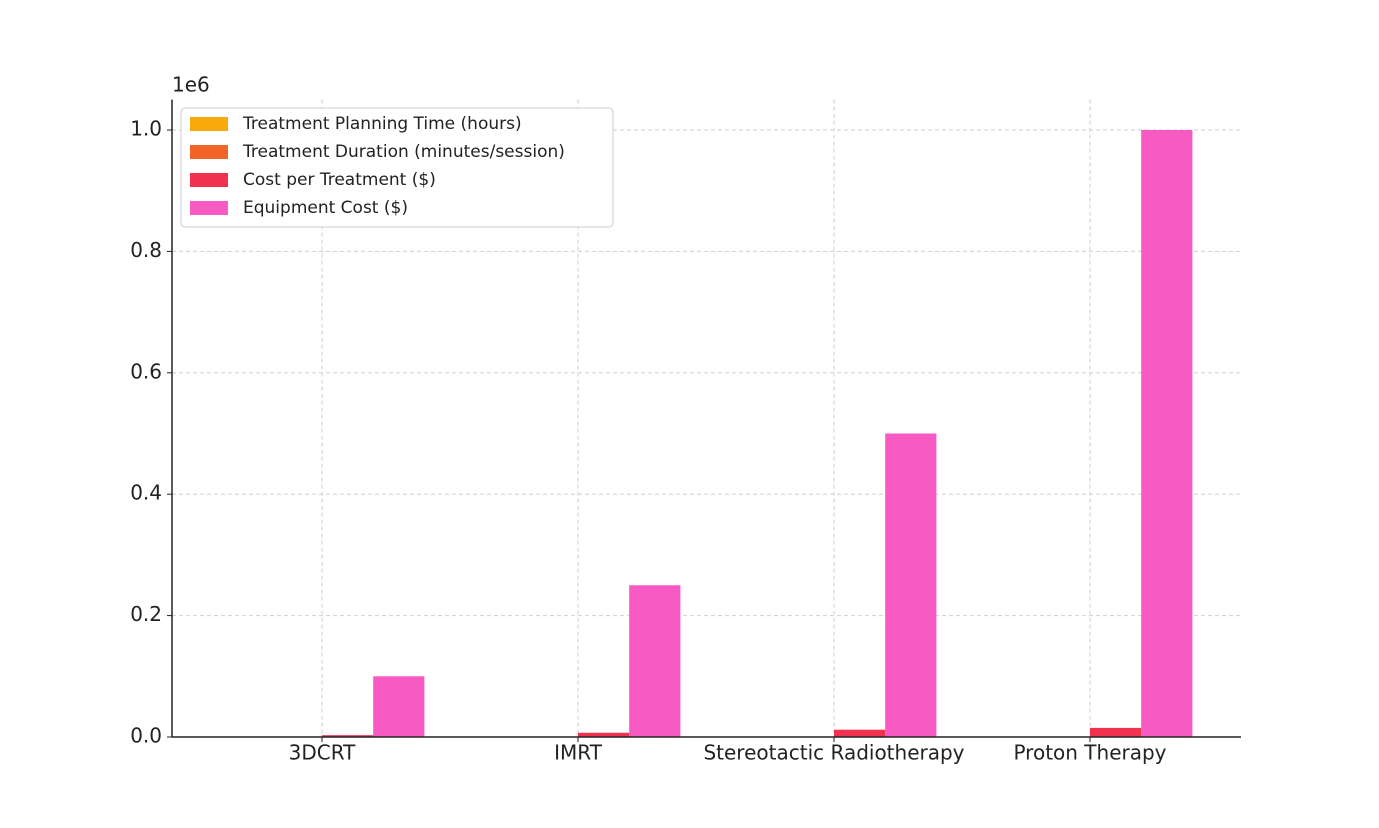  Describe the element at coordinates (323, 753) in the screenshot. I see `x-tick-label: 3DCRT` at that location.